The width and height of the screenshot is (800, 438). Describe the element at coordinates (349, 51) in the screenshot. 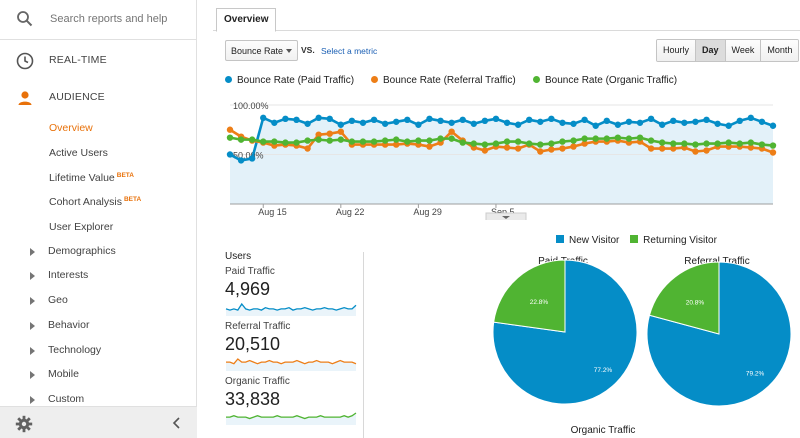

I see `select-metric-link: Select a metric` at that location.